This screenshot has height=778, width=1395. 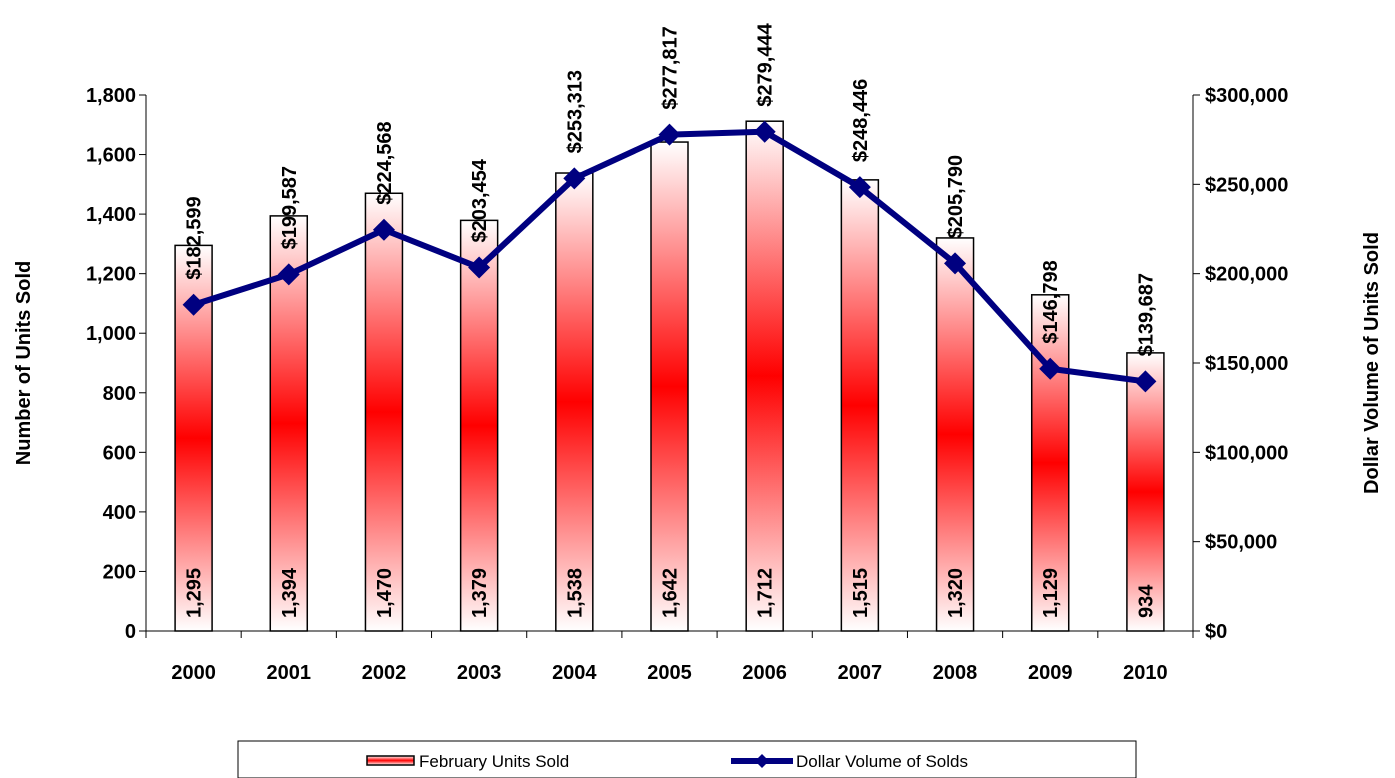 I want to click on y2-tick-label: $50,000, so click(x=1241, y=543).